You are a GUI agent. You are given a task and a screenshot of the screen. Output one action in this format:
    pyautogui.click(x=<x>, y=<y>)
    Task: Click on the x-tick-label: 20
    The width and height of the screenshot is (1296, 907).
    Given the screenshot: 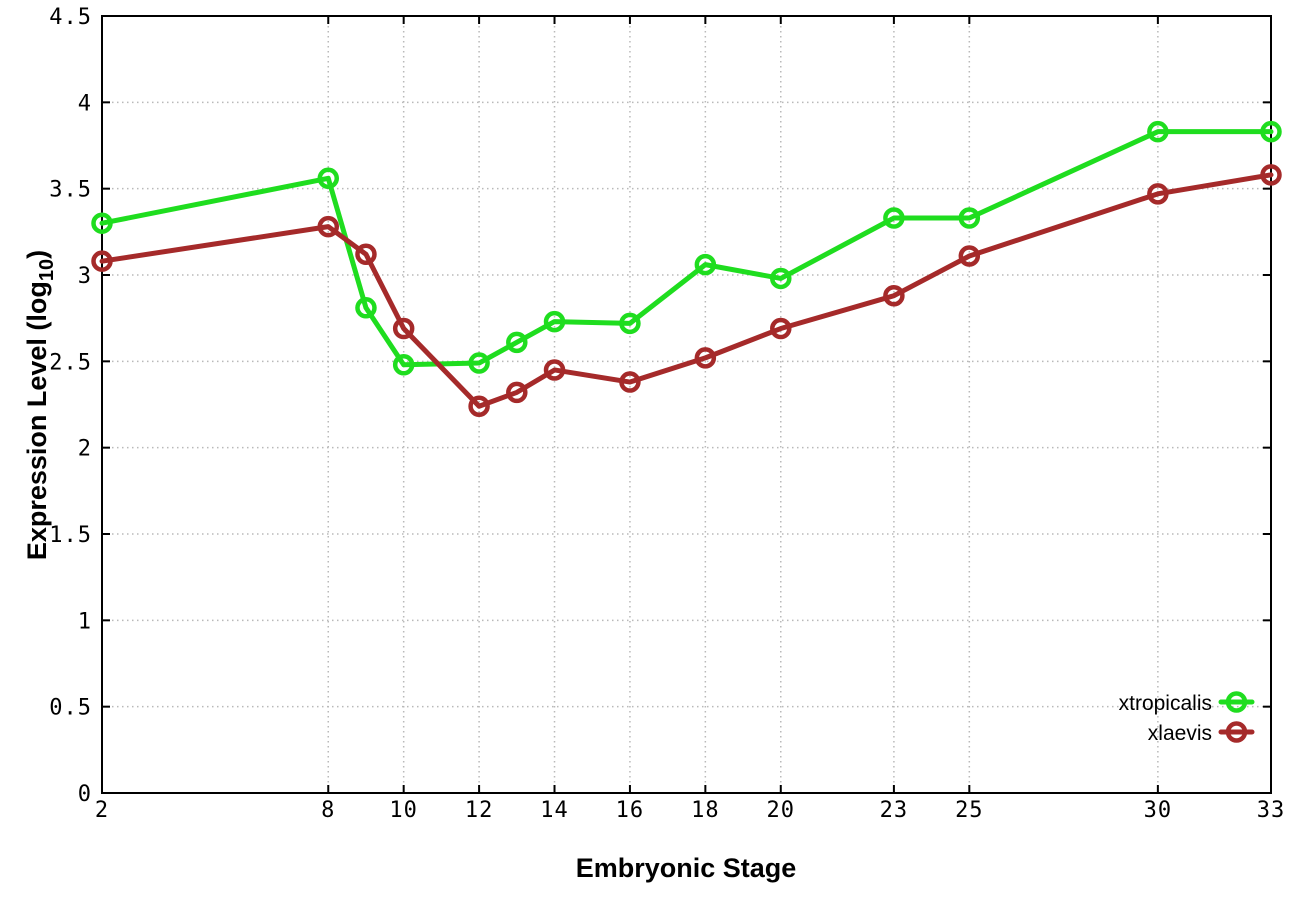 What is the action you would take?
    pyautogui.click(x=781, y=810)
    